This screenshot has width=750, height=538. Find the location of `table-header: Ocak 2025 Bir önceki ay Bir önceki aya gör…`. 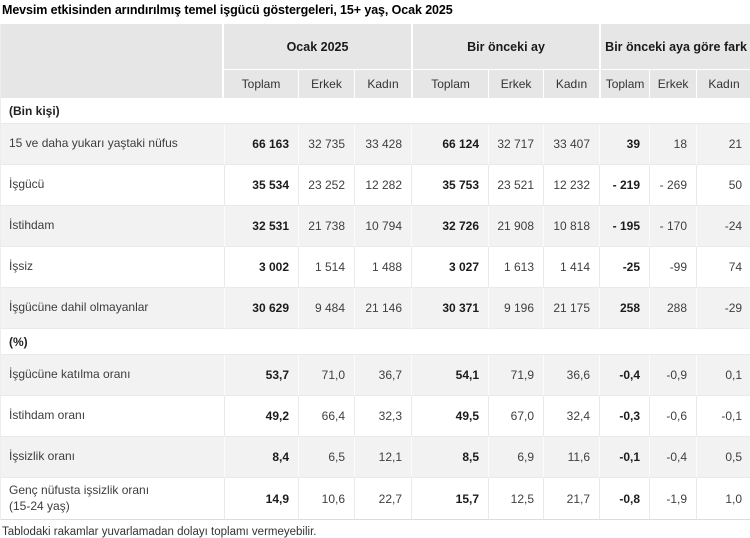

table-header: Ocak 2025 Bir önceki ay Bir önceki aya gör… is located at coordinates (375, 61).